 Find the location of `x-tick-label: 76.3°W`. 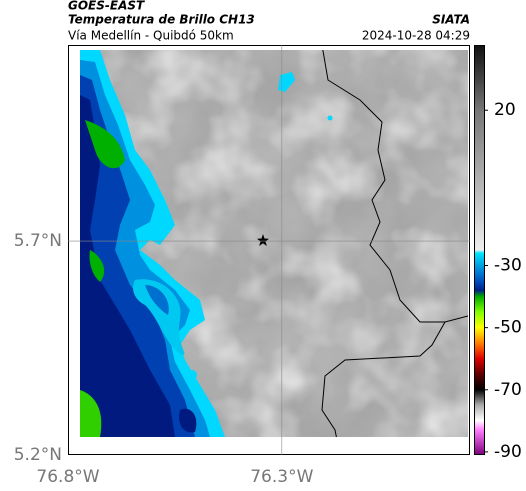

x-tick-label: 76.3°W is located at coordinates (281, 477).